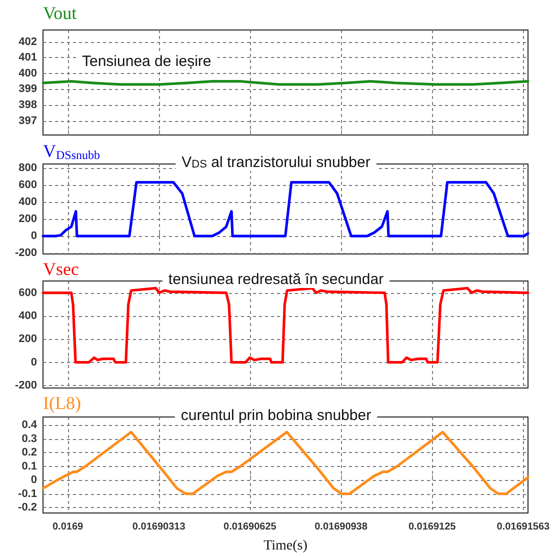  Describe the element at coordinates (29, 452) in the screenshot. I see `y-tick-label: 0.2` at that location.